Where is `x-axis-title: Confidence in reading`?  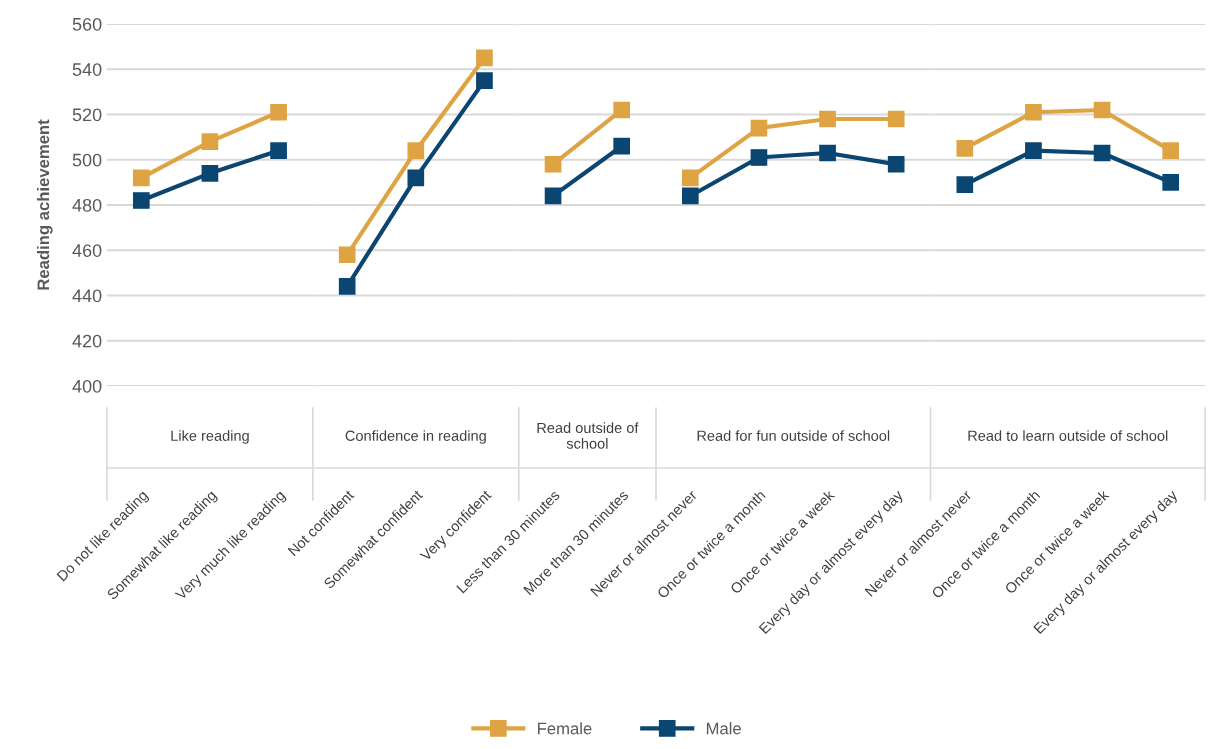
x-axis-title: Confidence in reading is located at coordinates (415, 437).